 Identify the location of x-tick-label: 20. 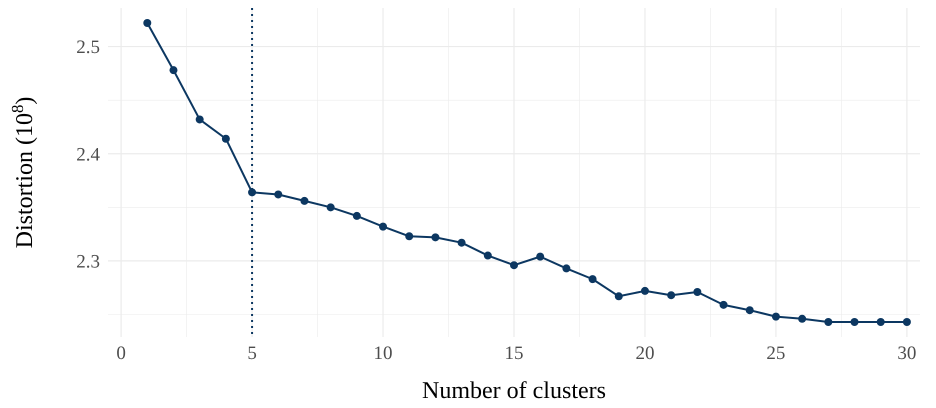
(644, 353).